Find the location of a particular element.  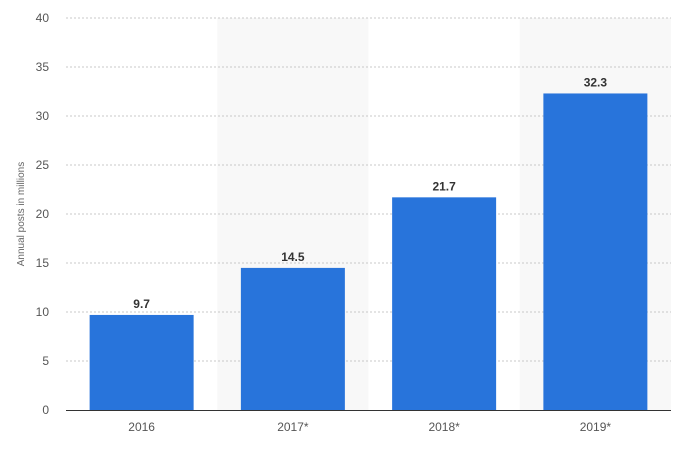

y-tick-label: 15 is located at coordinates (43, 263).